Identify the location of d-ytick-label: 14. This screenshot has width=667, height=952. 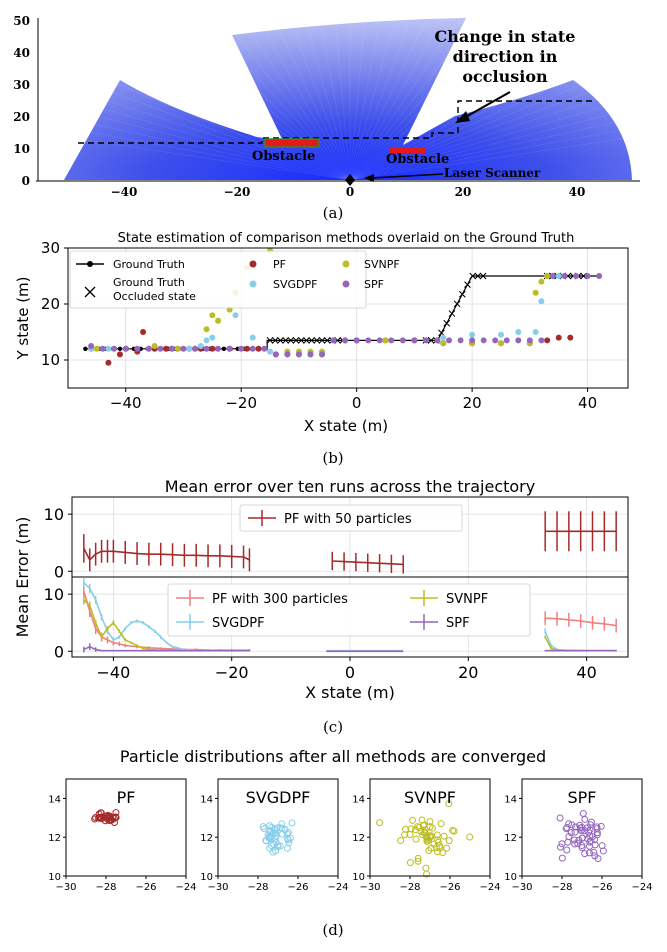
(206, 799).